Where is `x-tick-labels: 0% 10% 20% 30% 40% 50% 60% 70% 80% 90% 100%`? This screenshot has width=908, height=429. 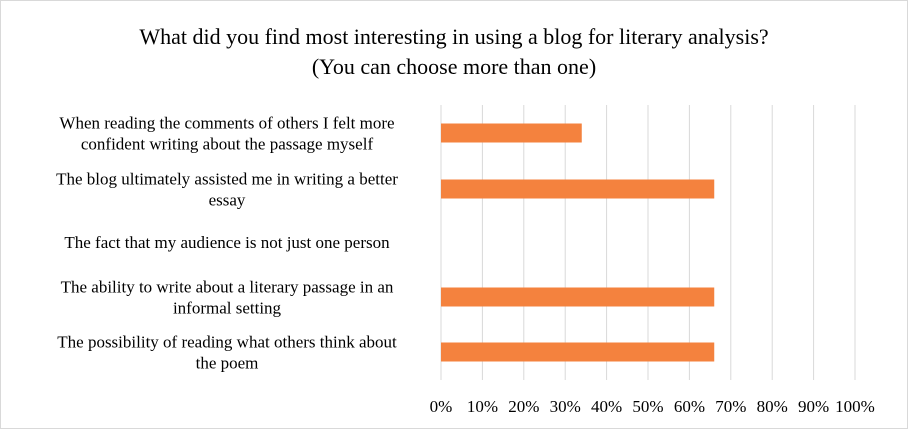 x-tick-labels: 0% 10% 20% 30% 40% 50% 60% 70% 80% 90% 100% is located at coordinates (652, 406).